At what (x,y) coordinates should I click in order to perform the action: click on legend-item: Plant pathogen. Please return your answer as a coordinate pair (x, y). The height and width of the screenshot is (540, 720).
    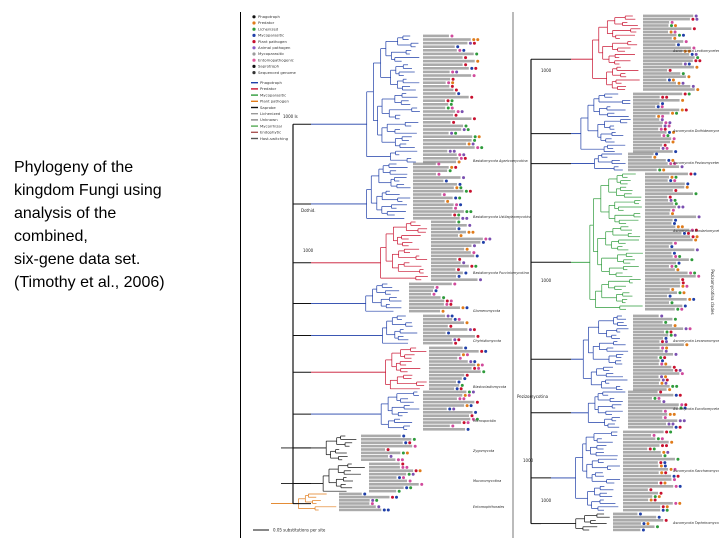
    Looking at the image, I should click on (274, 101).